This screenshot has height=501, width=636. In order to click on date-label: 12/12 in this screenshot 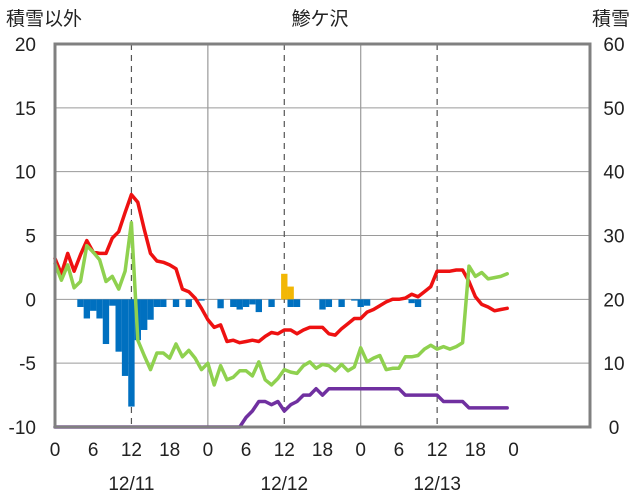, I will do `click(285, 484)`.